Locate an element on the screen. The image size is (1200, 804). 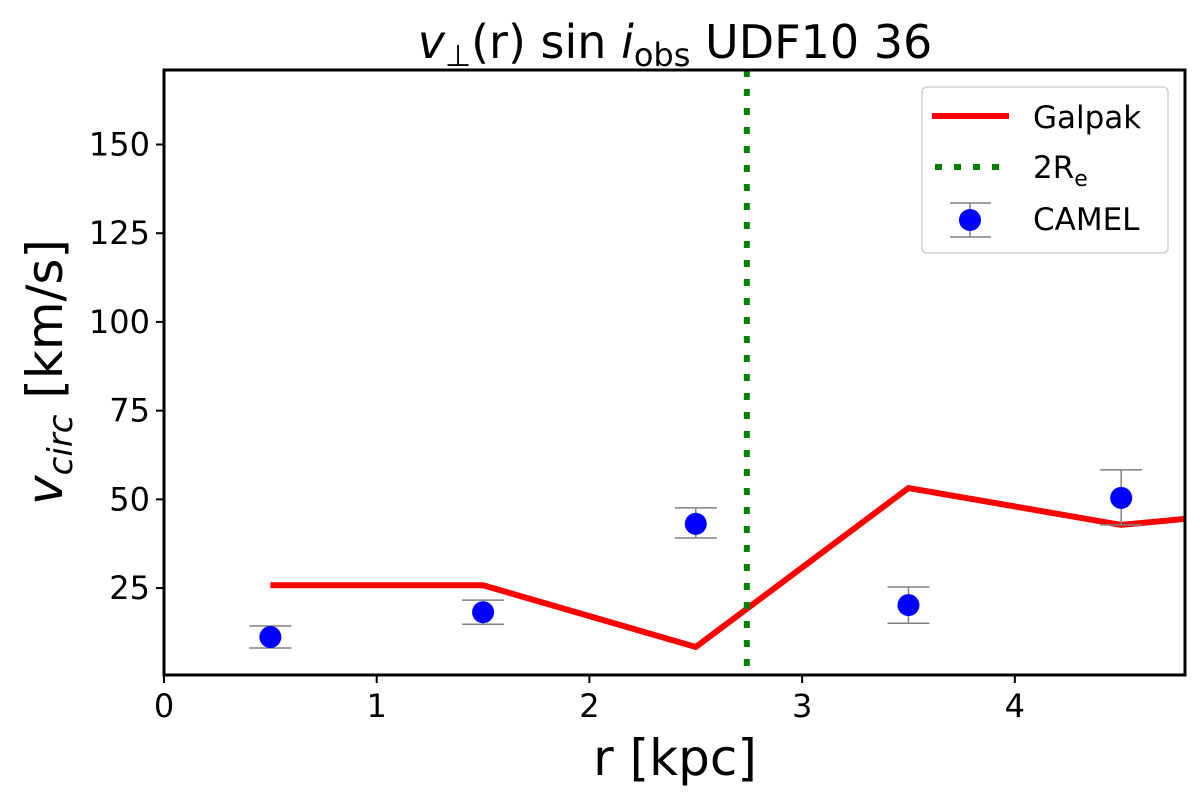
y-tick-label: 75 is located at coordinates (129, 411).